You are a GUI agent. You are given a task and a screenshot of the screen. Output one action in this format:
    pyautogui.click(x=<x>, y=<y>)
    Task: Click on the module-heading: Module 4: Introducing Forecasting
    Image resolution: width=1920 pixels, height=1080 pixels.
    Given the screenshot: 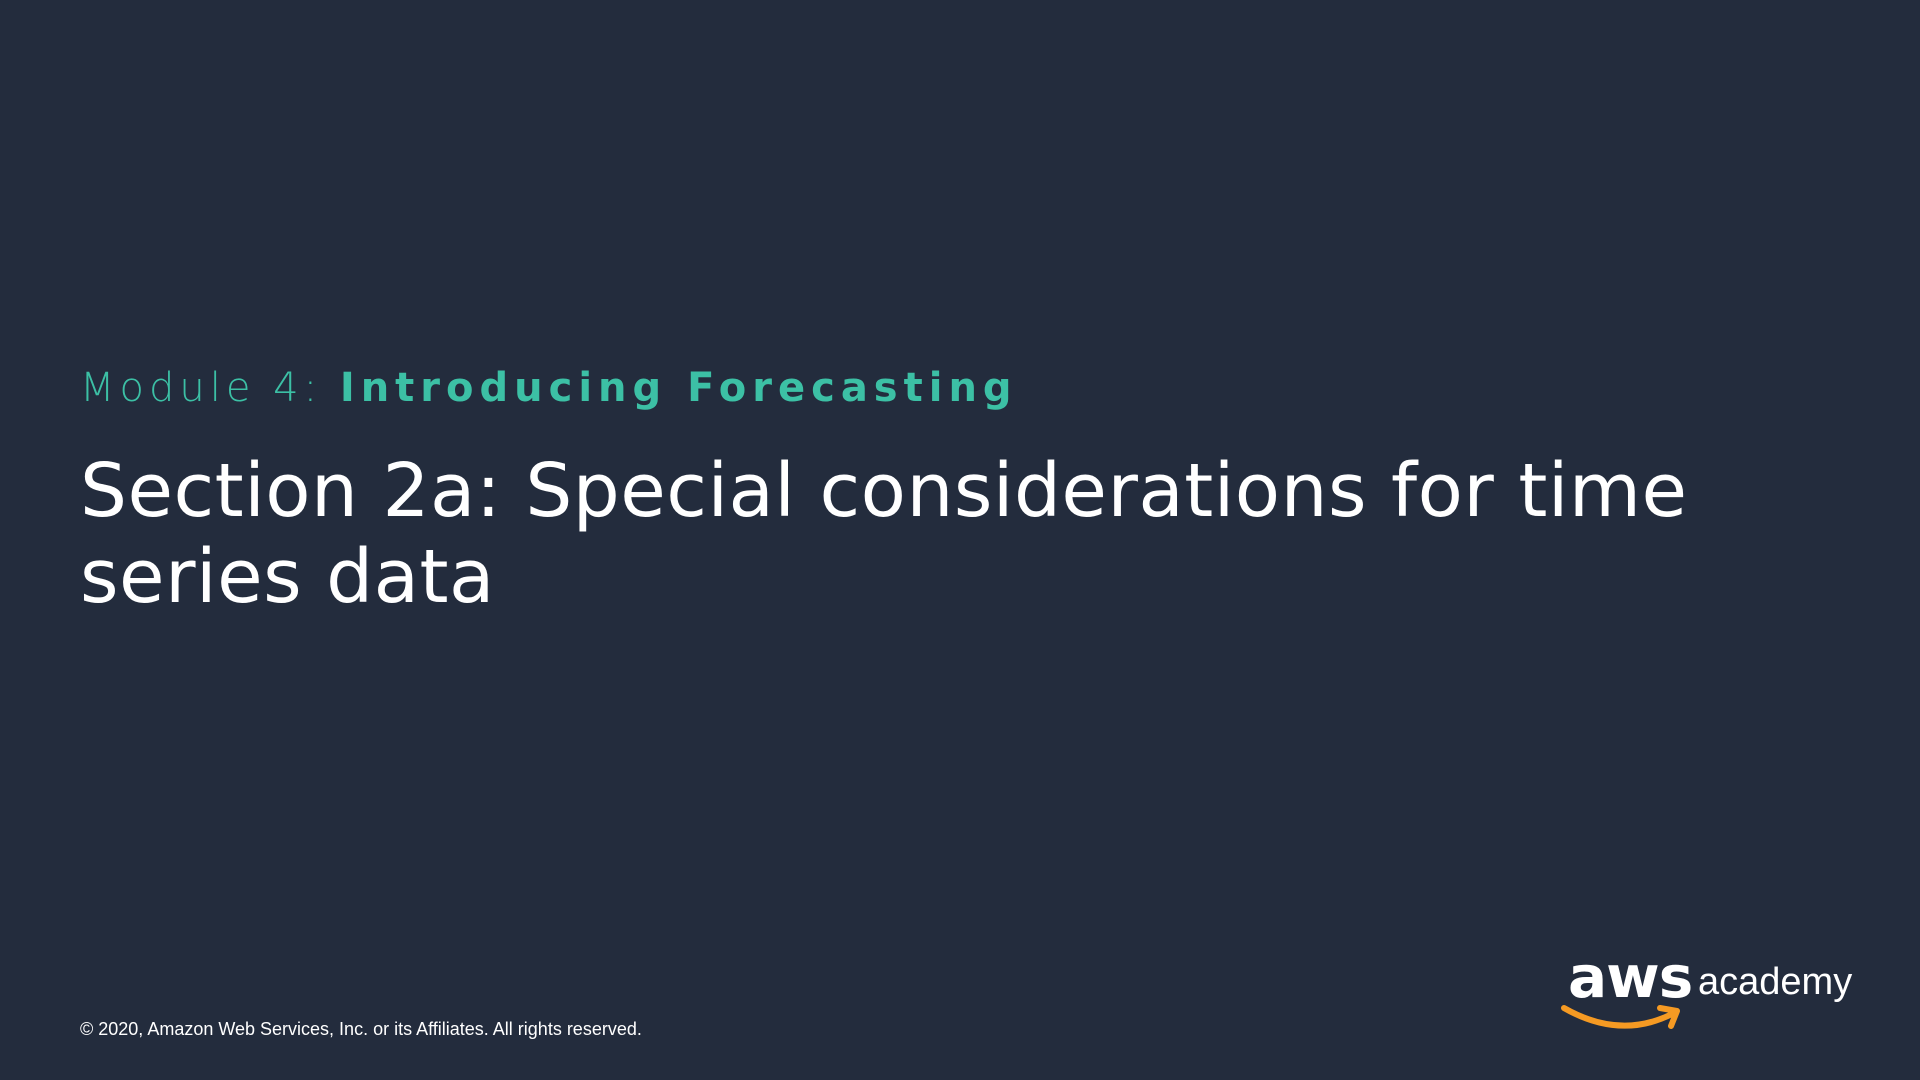 What is the action you would take?
    pyautogui.click(x=549, y=388)
    